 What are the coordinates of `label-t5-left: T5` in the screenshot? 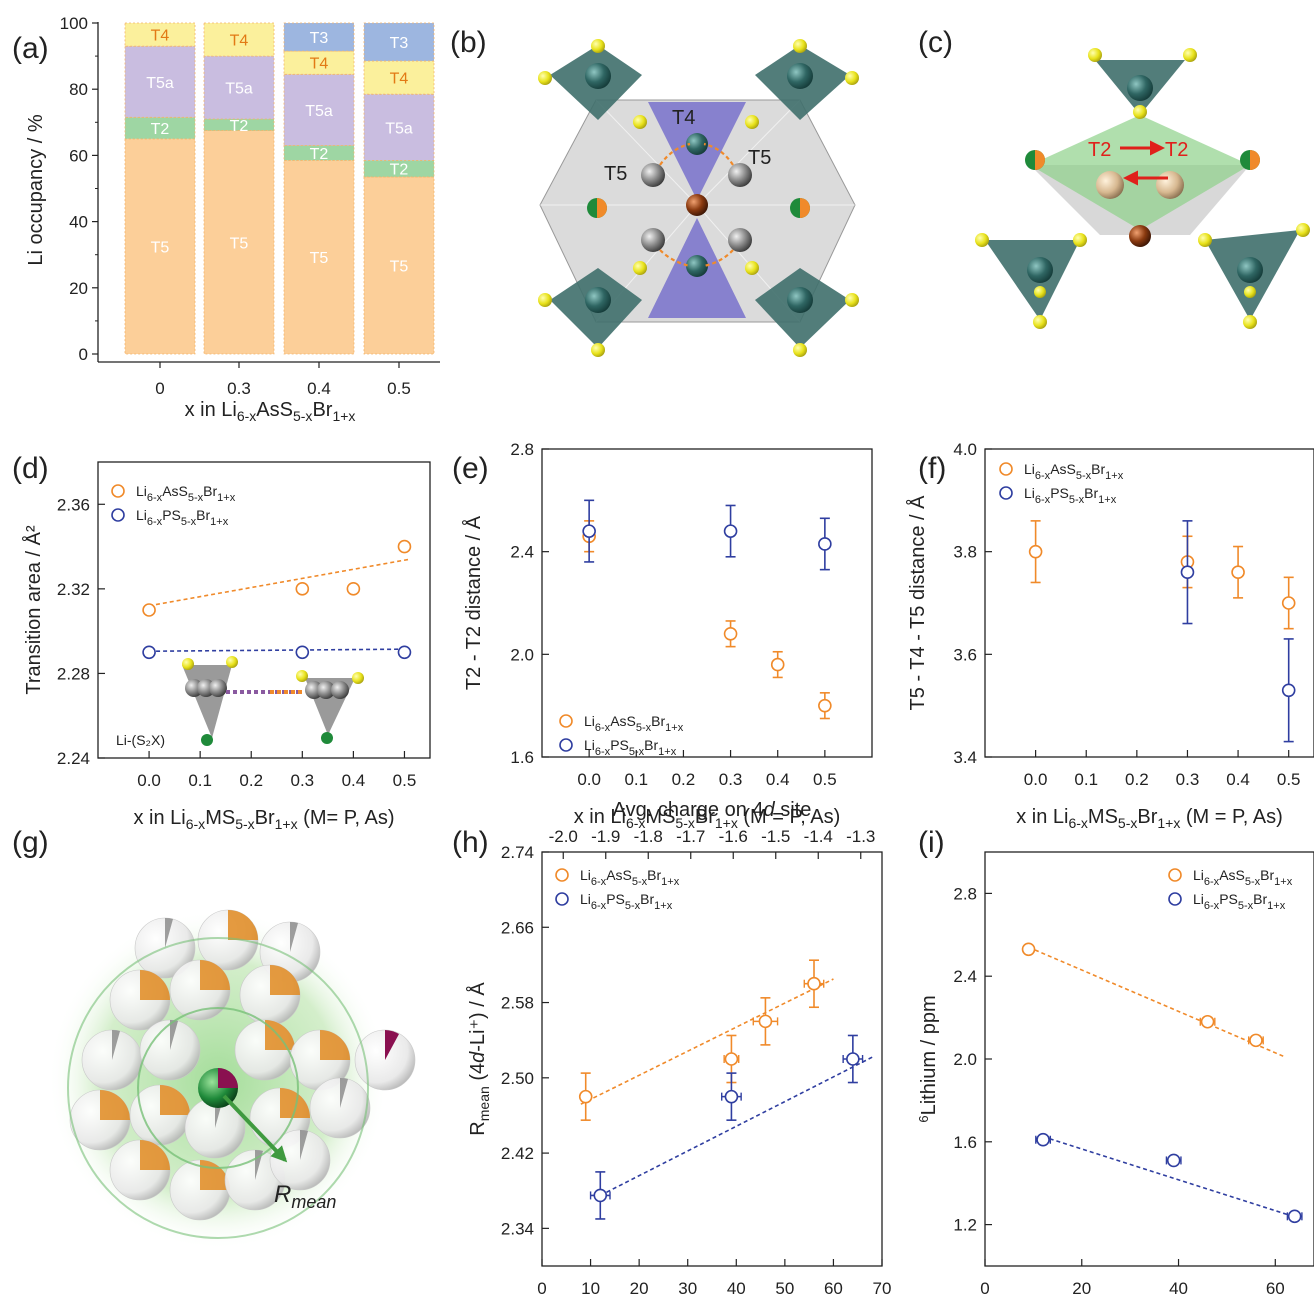 It's located at (615, 174).